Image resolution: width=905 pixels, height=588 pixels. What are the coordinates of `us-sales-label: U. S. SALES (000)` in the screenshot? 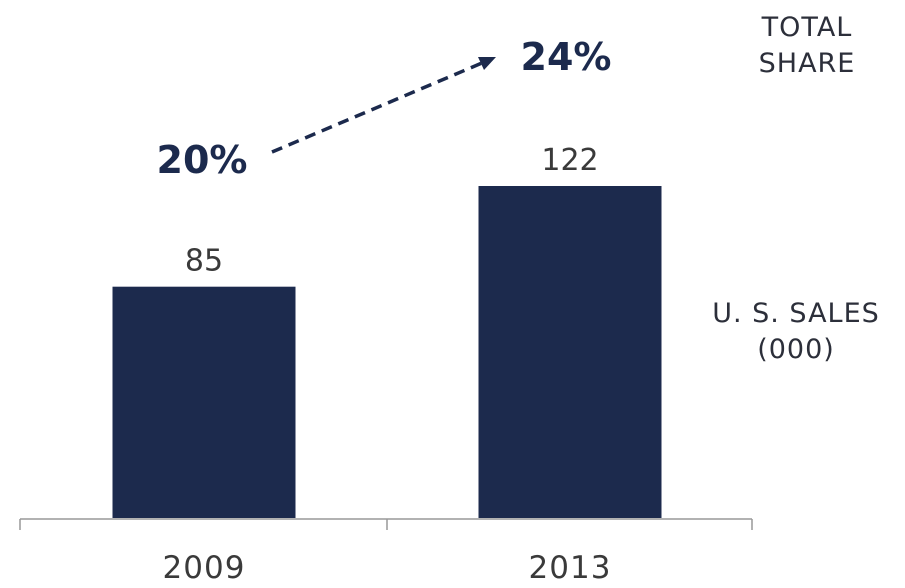 It's located at (796, 332).